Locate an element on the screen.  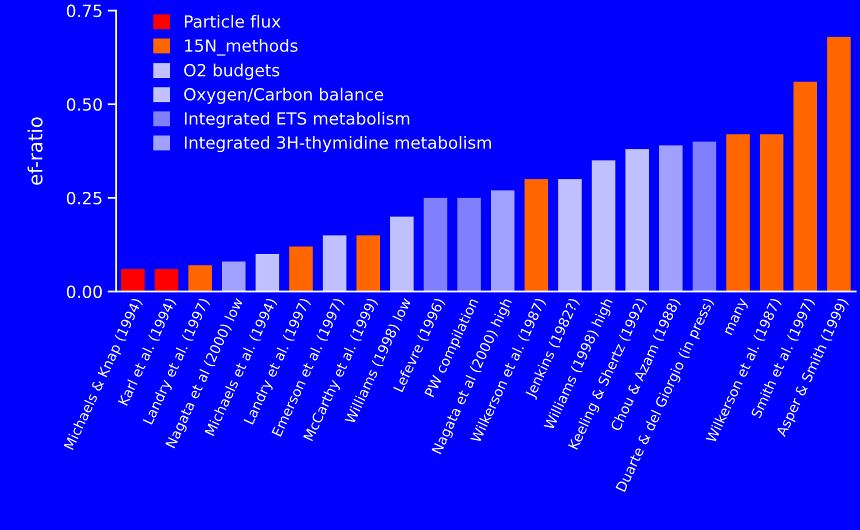
legend-label: 15N_methods is located at coordinates (241, 47).